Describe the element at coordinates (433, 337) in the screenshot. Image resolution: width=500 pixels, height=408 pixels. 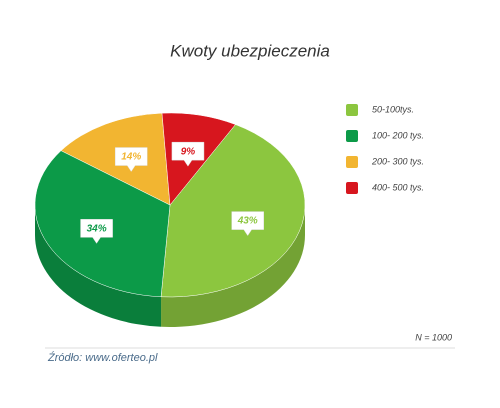
I see `note: N = 1000` at that location.